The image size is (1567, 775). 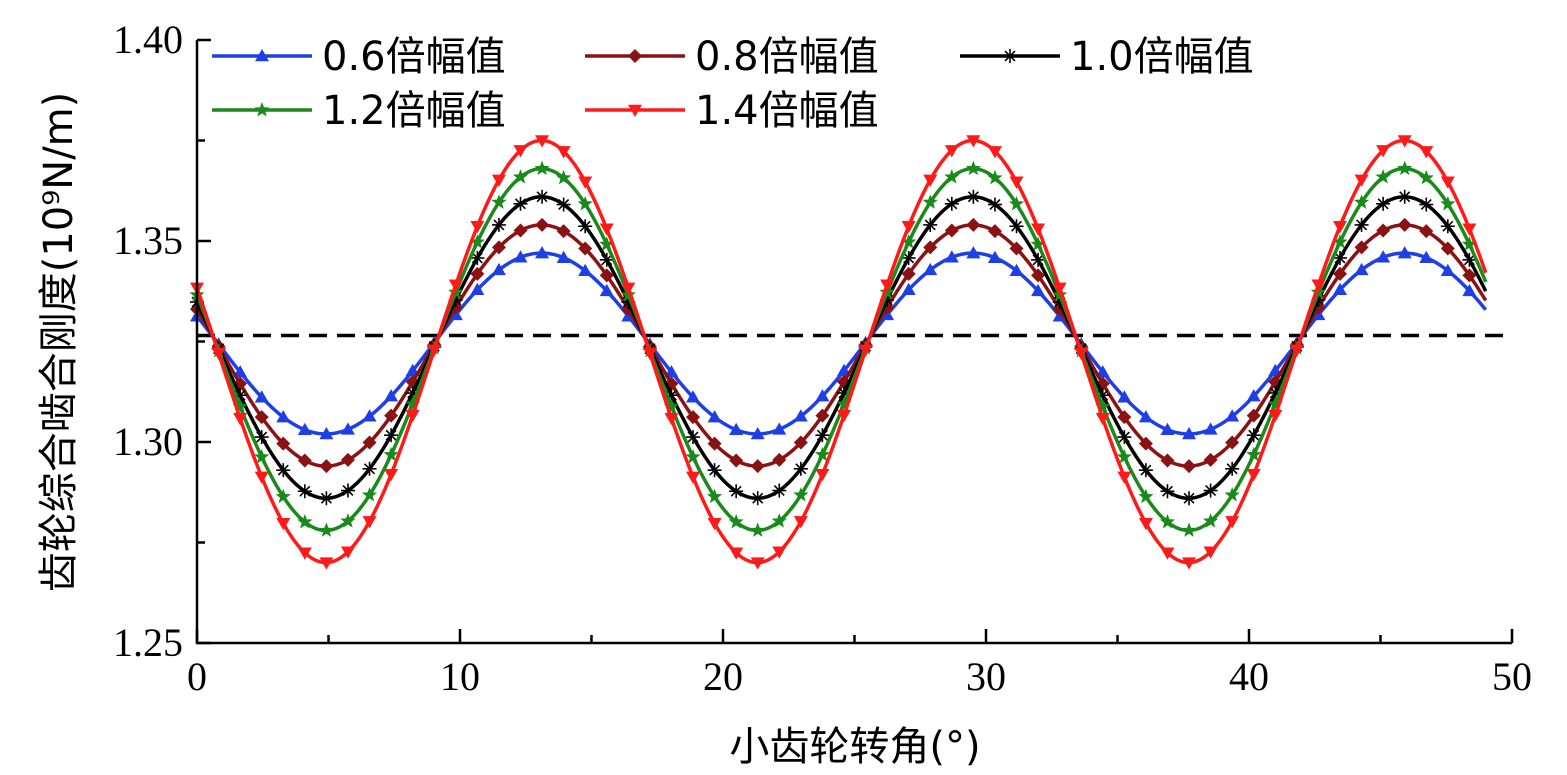 I want to click on x-tick-label: 40, so click(x=1249, y=676).